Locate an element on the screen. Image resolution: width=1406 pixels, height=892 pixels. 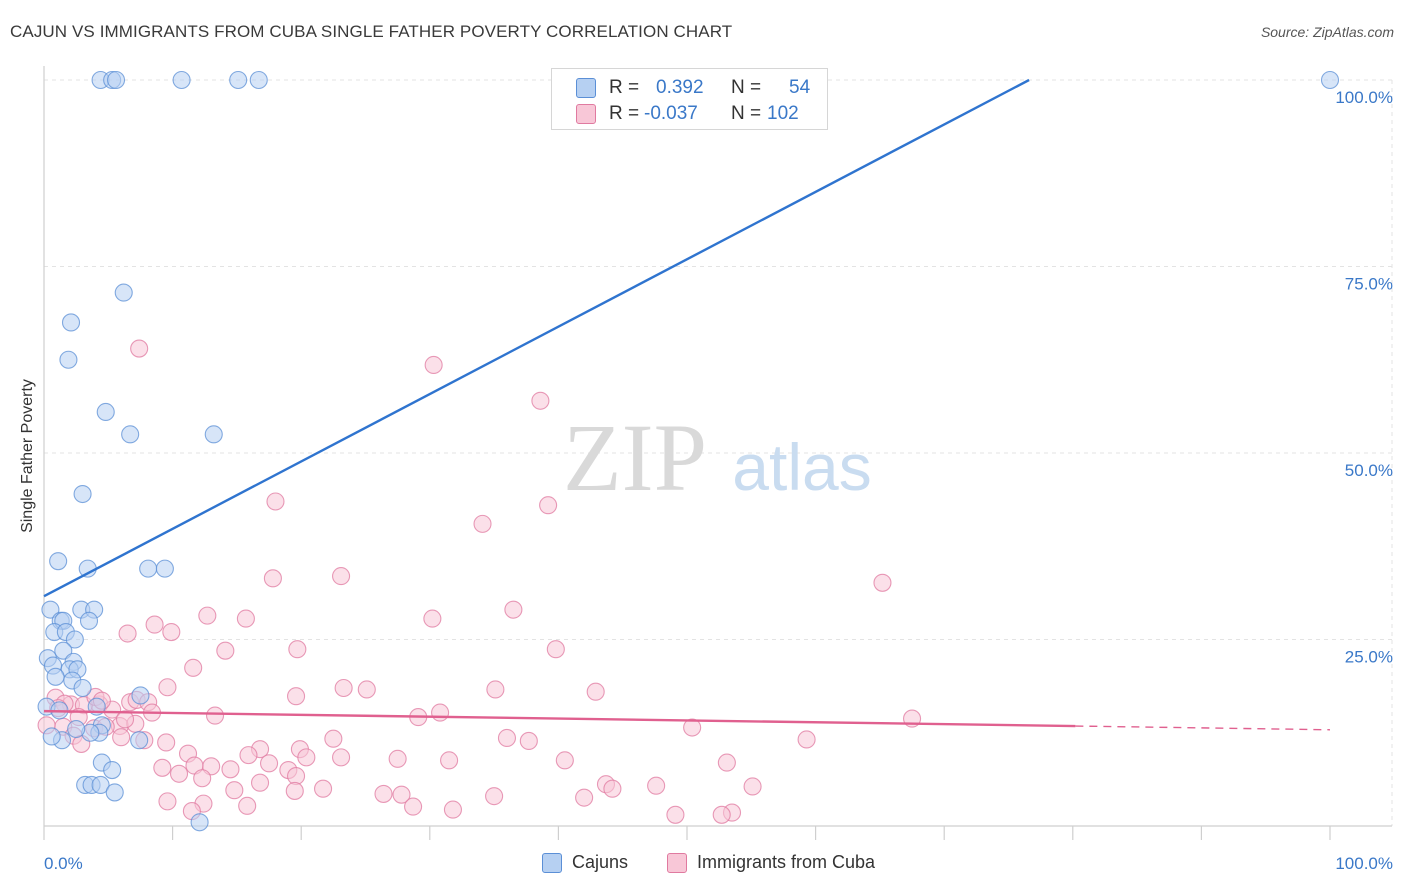
source-label: Source: ZipAtlas.com is located at coordinates (1327, 32).